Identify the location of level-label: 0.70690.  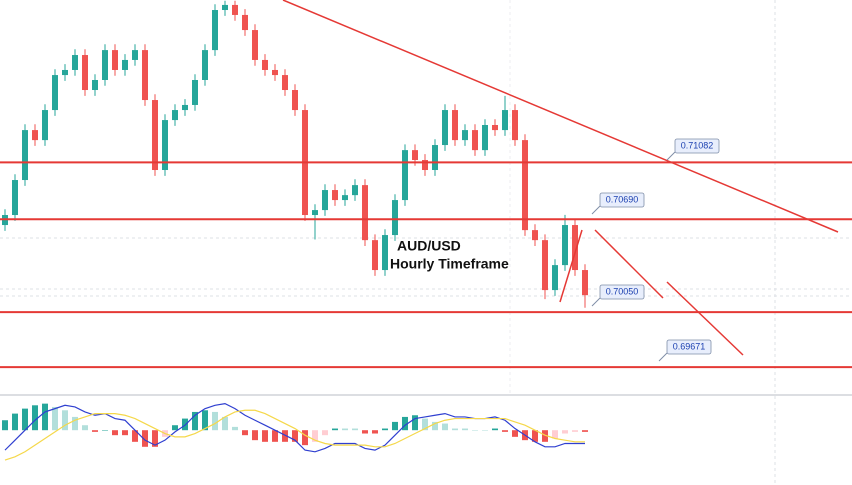
(622, 199).